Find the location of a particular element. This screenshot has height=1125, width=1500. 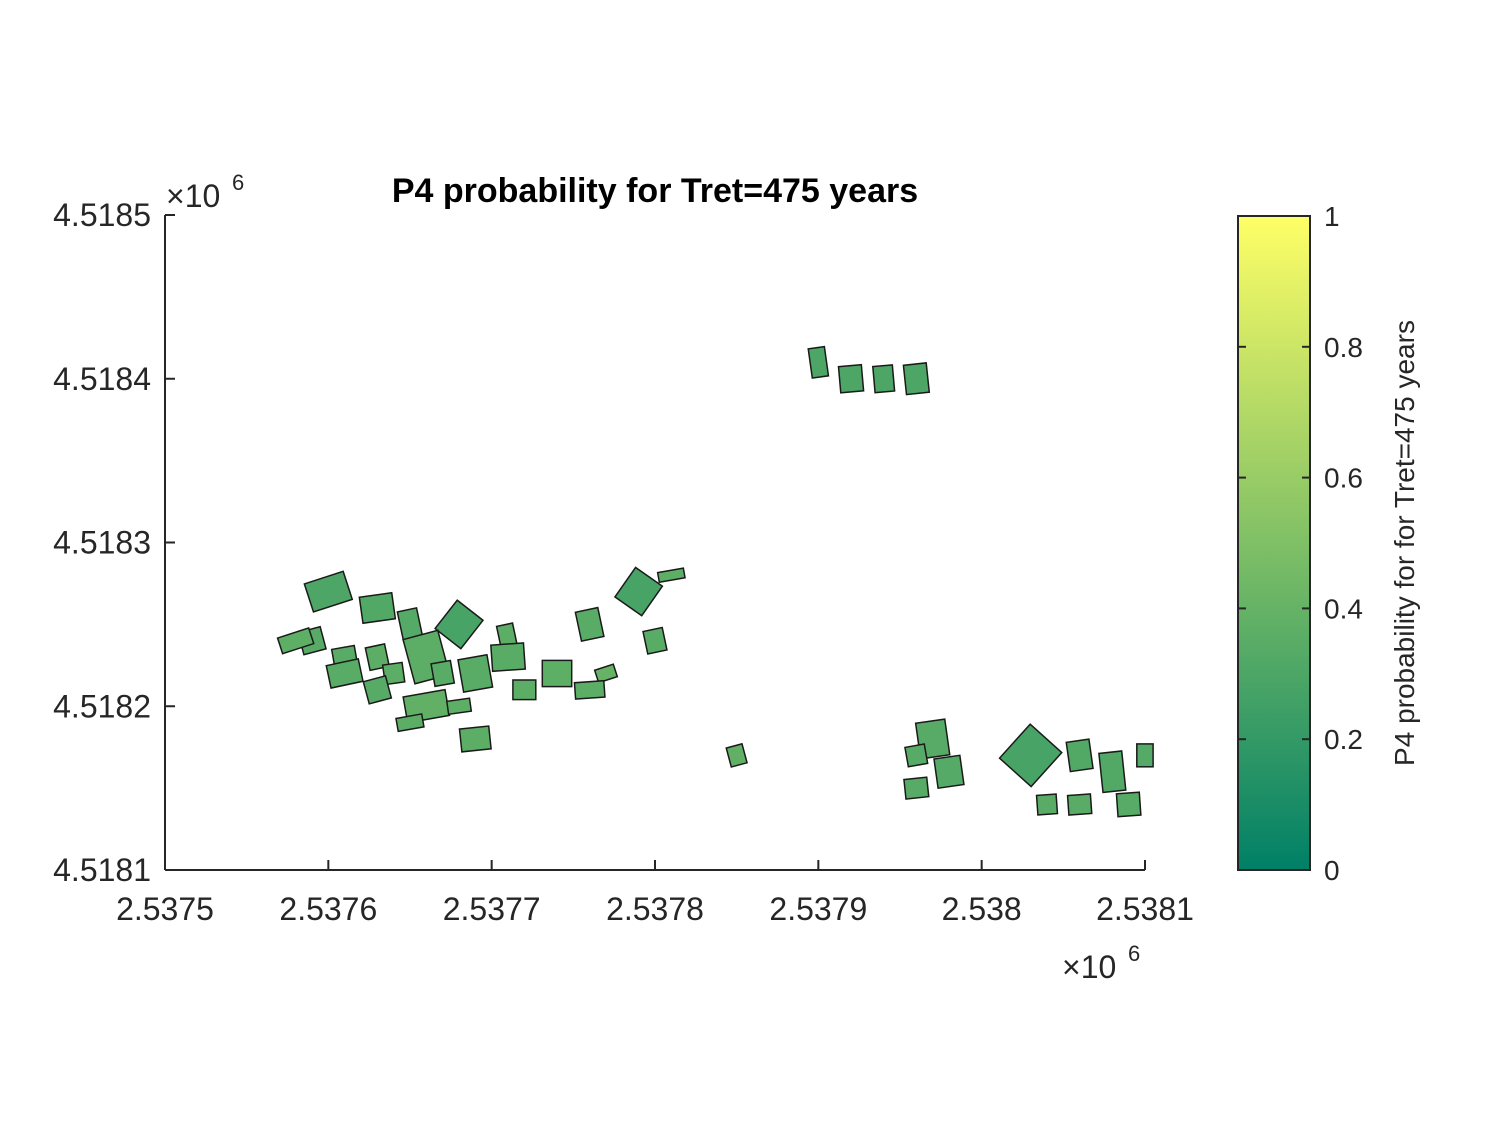

colorbar-tick-label: 0.4 is located at coordinates (1343, 608).